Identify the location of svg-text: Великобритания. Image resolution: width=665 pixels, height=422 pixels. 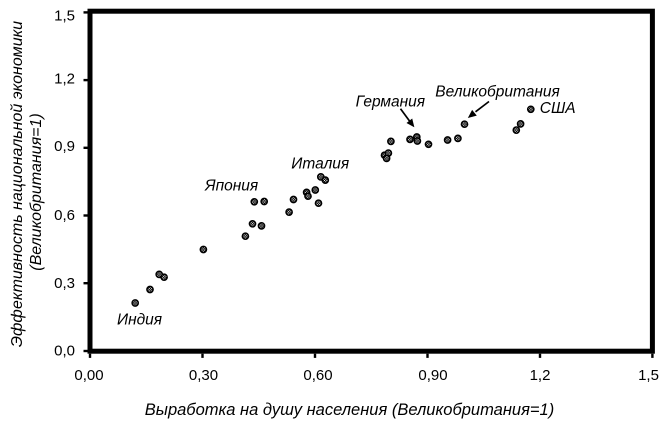
(497, 92).